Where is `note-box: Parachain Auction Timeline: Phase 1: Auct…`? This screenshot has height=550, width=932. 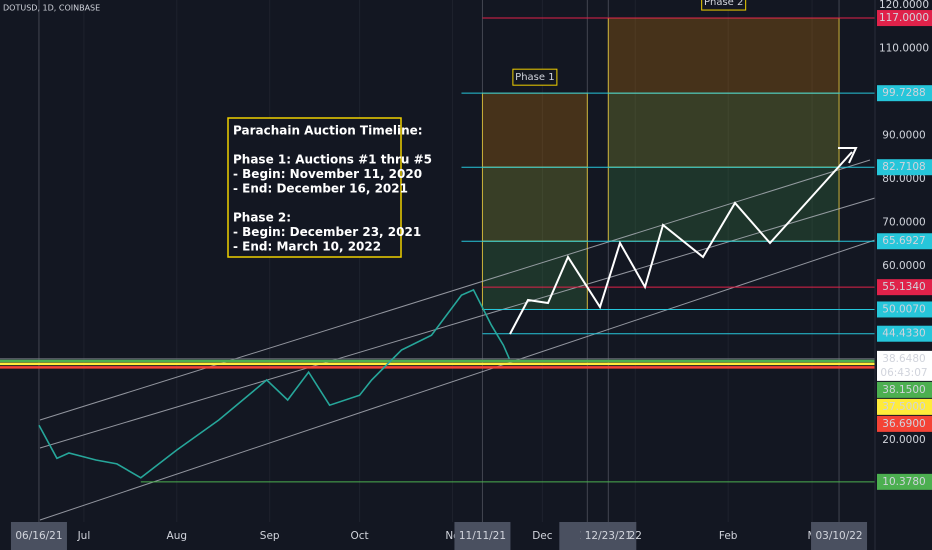
note-box: Parachain Auction Timeline: Phase 1: Auct… is located at coordinates (329, 187).